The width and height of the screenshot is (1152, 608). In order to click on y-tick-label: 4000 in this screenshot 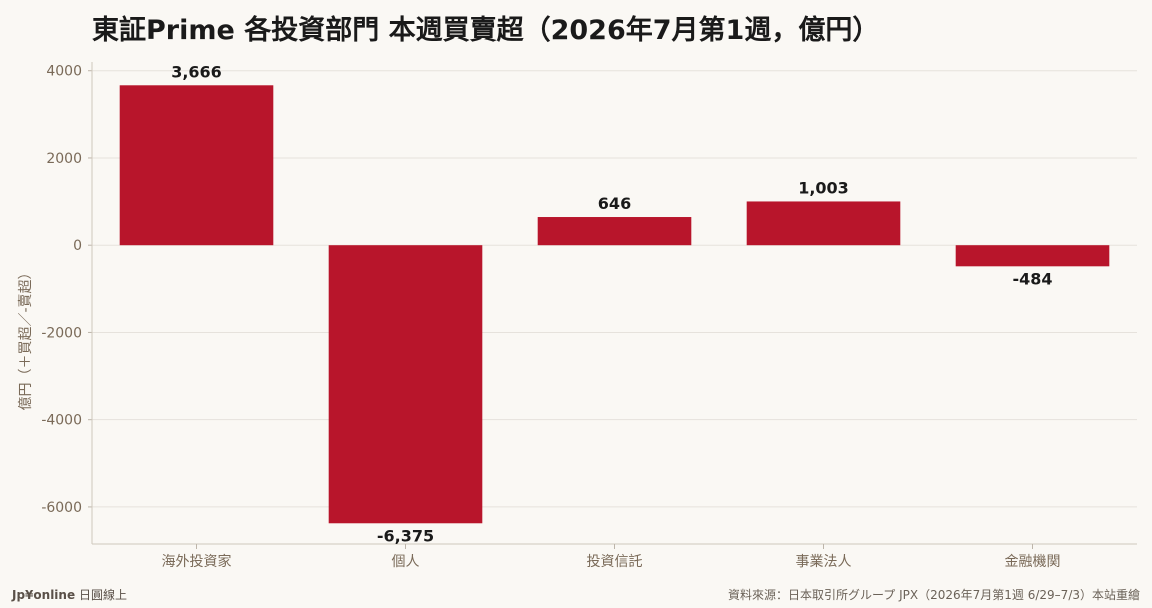, I will do `click(64, 72)`.